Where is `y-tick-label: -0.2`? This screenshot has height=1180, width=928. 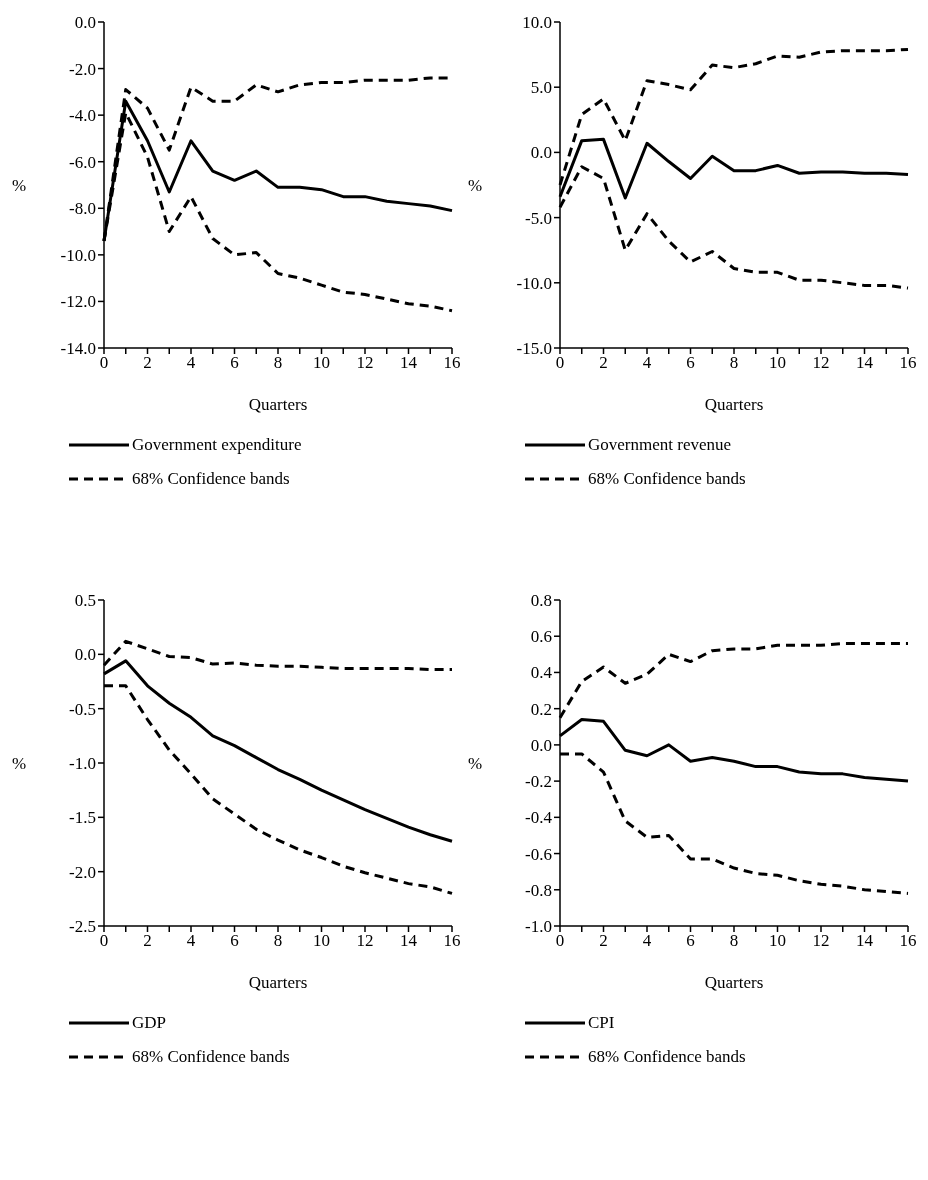
y-tick-label: -0.2 is located at coordinates (538, 782).